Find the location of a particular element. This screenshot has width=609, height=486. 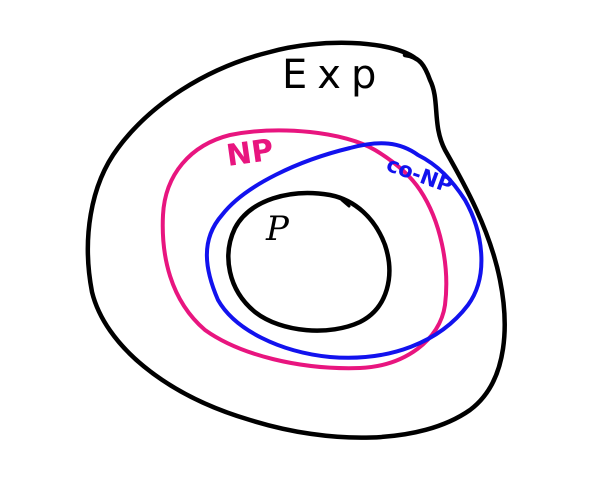

p-label: P is located at coordinates (277, 229).